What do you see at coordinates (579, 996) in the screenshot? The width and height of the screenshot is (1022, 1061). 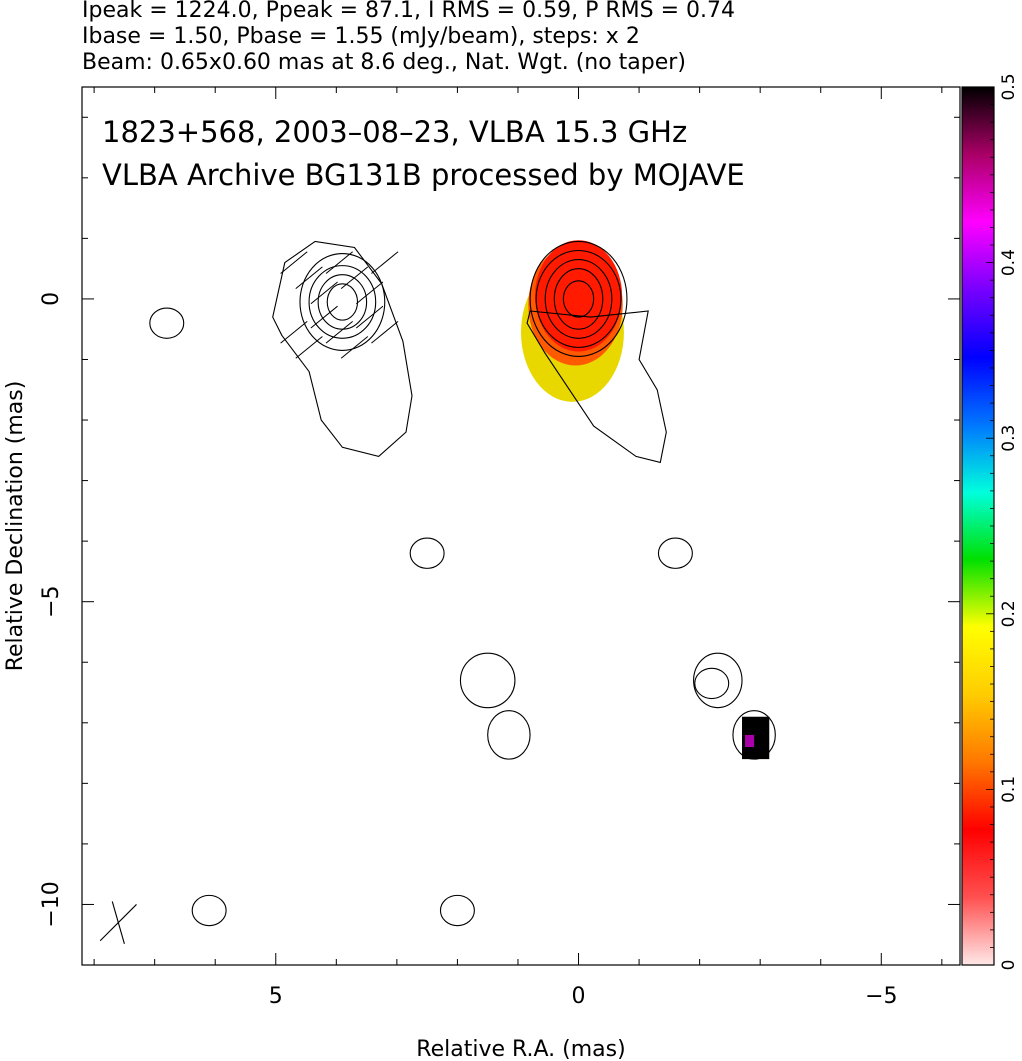 I see `x-tick-label: 0` at bounding box center [579, 996].